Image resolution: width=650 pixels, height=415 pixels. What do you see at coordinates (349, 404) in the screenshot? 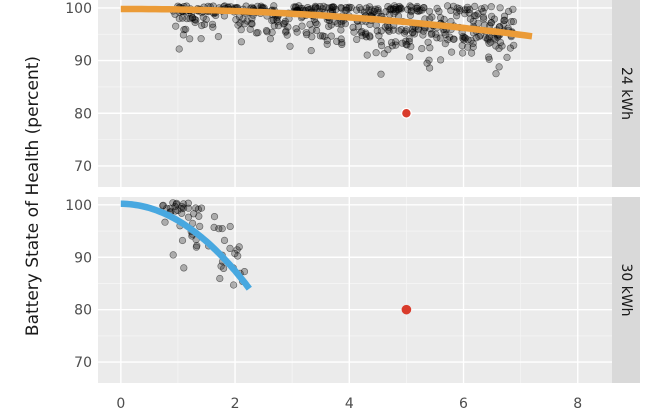
I see `x-tick-label: 4` at bounding box center [349, 404].